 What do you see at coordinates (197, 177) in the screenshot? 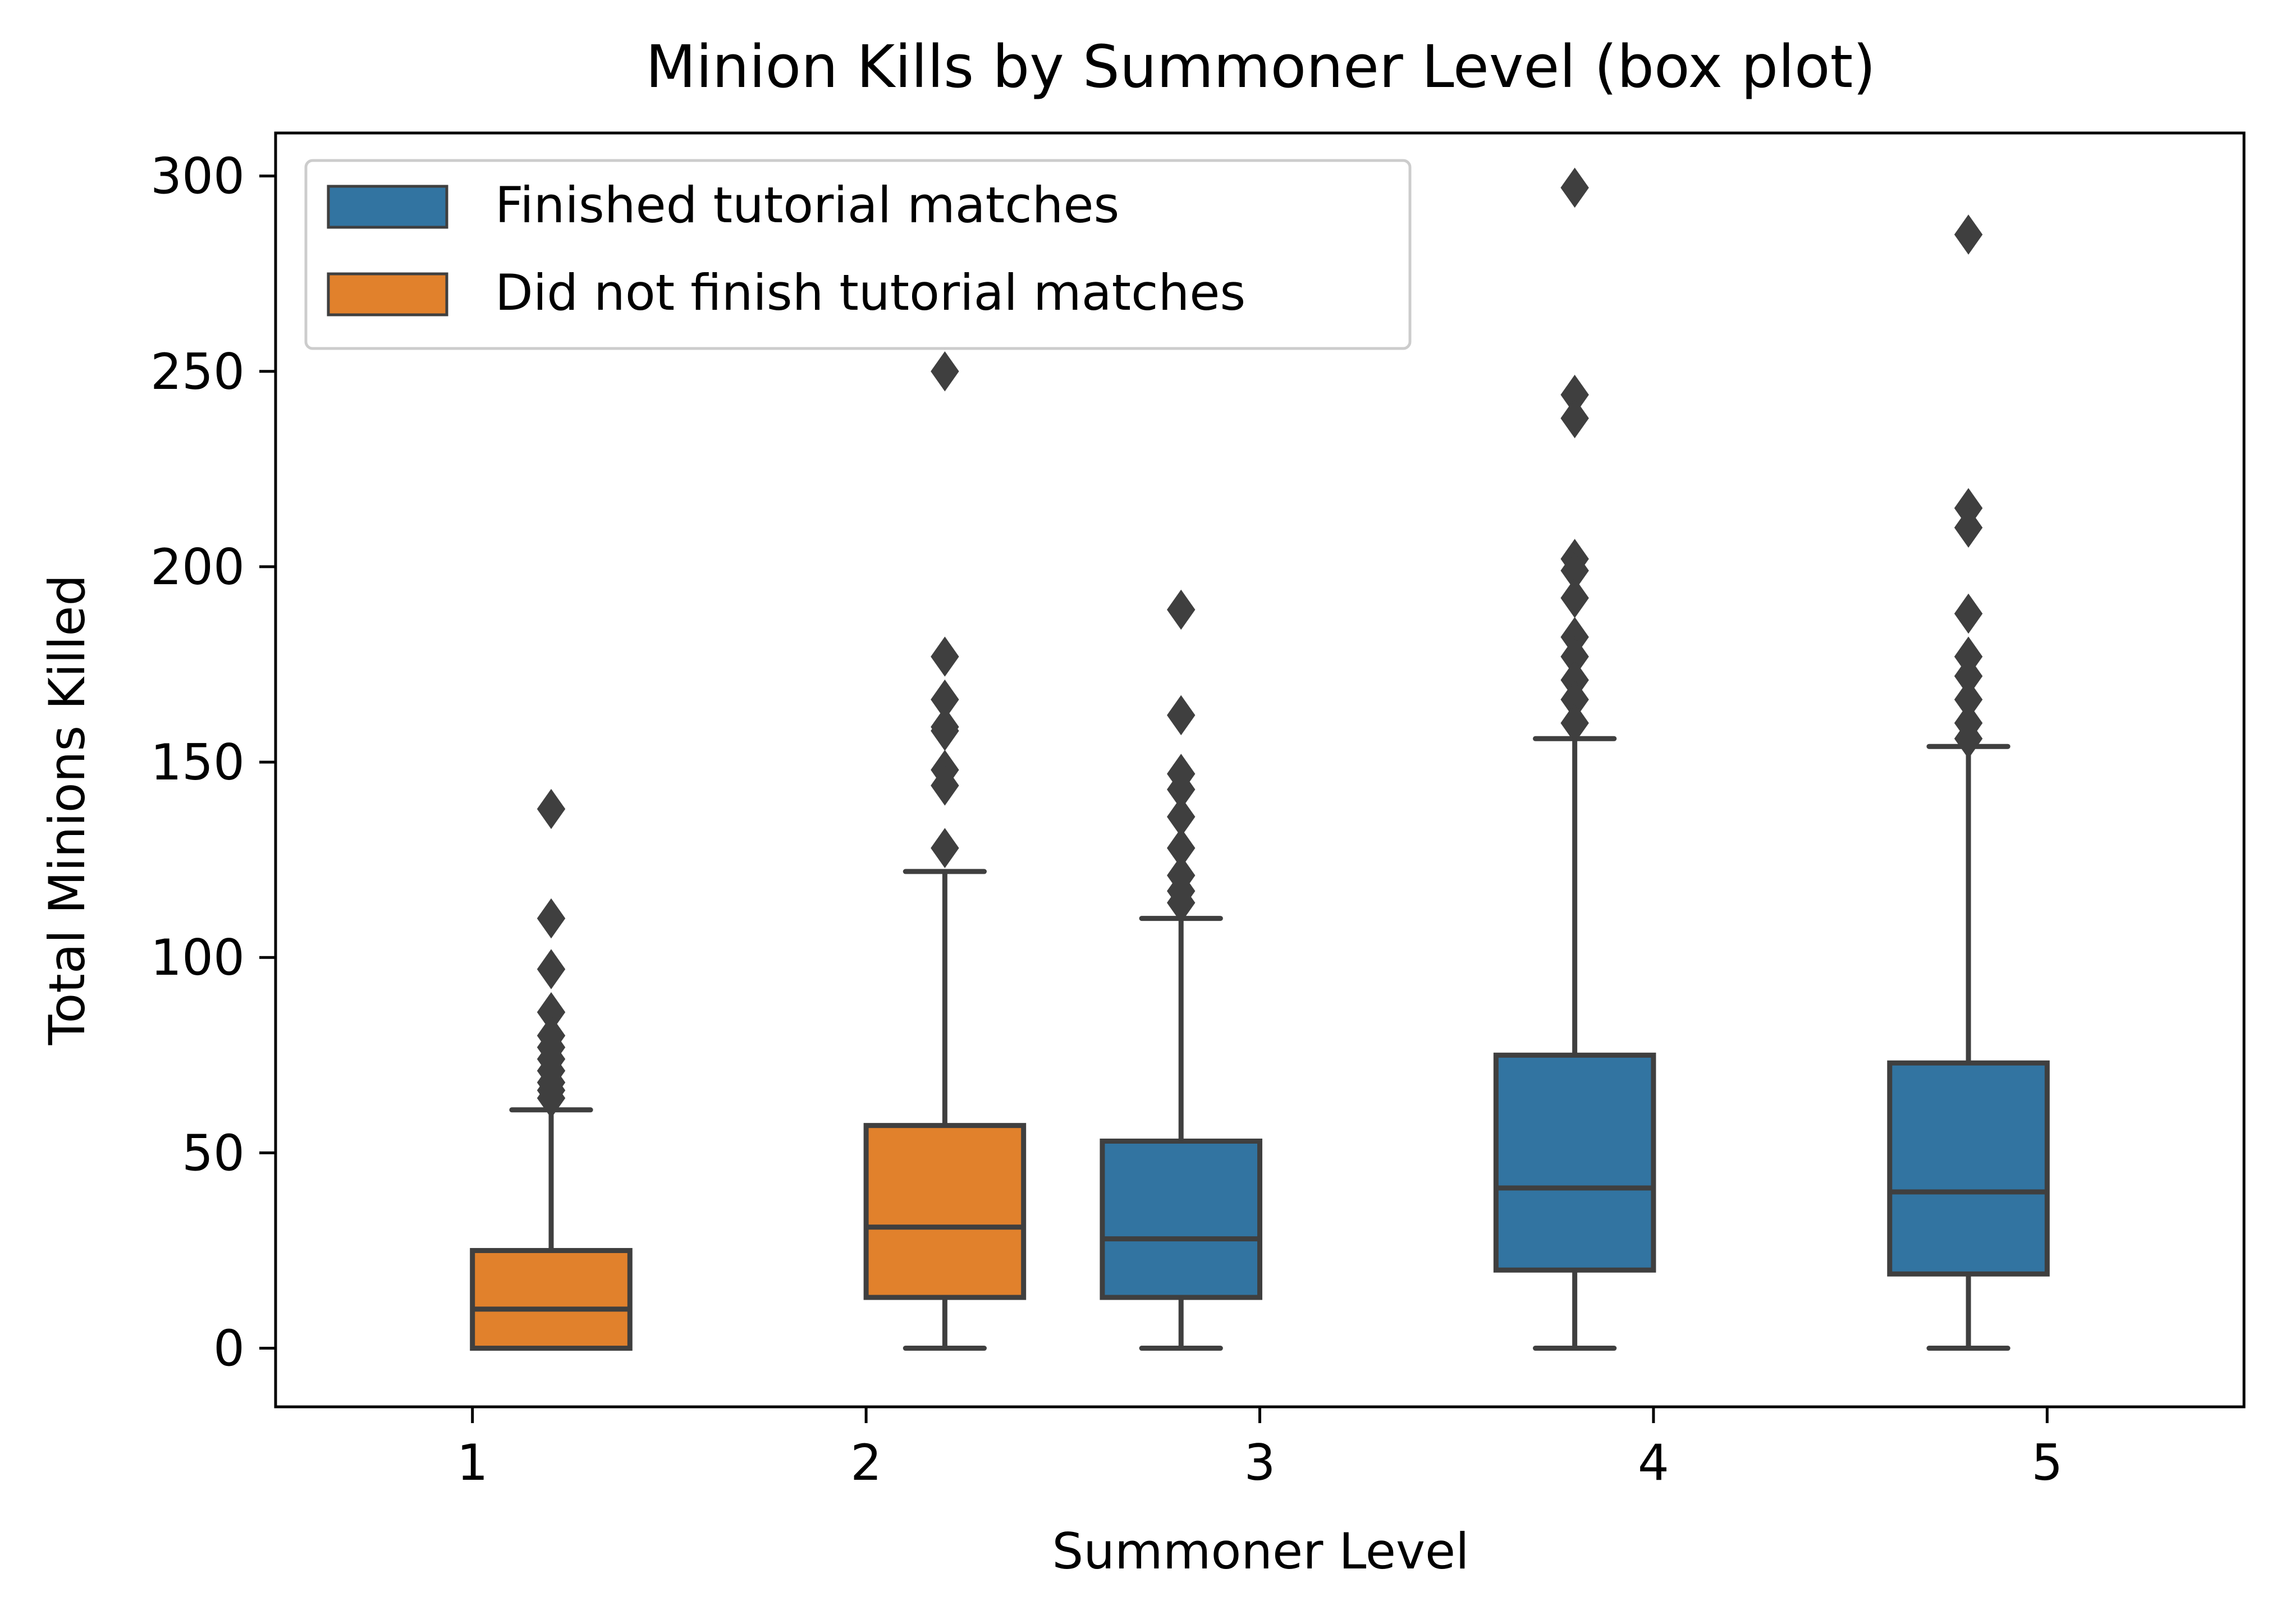
I see `y-tick-label: 300` at bounding box center [197, 177].